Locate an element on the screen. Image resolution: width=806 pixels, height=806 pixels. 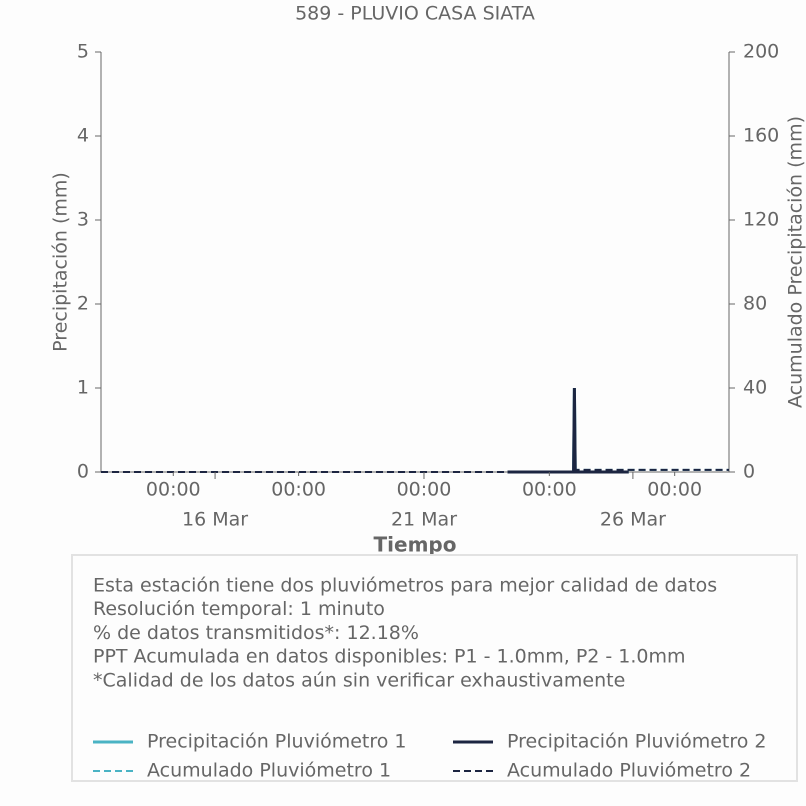
chart-title: 589 - PLUVIO CASA SIATA is located at coordinates (415, 14).